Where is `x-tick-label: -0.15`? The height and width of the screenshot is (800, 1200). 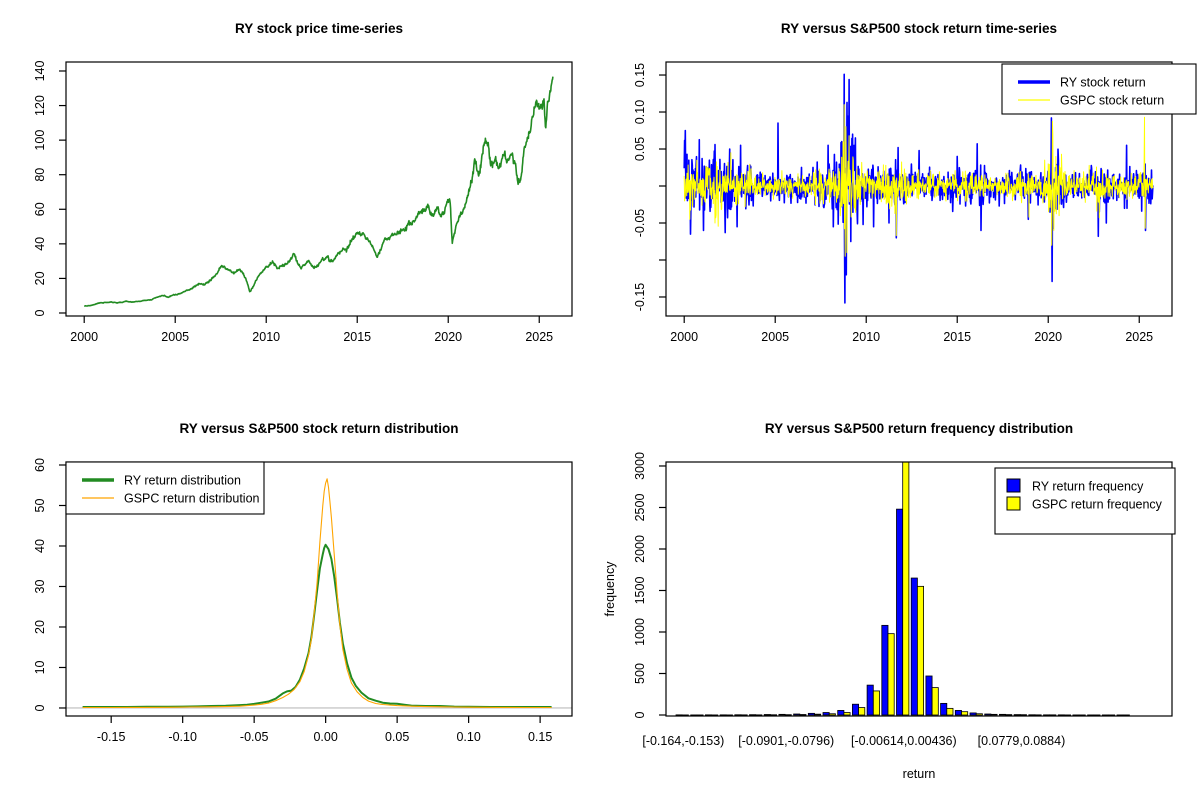
x-tick-label: -0.15 is located at coordinates (111, 737).